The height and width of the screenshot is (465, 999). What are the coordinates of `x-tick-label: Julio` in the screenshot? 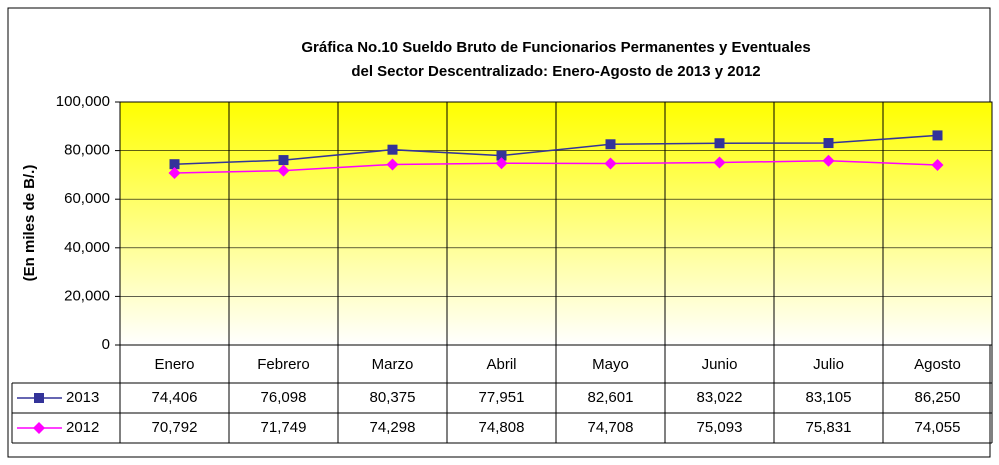 It's located at (828, 364).